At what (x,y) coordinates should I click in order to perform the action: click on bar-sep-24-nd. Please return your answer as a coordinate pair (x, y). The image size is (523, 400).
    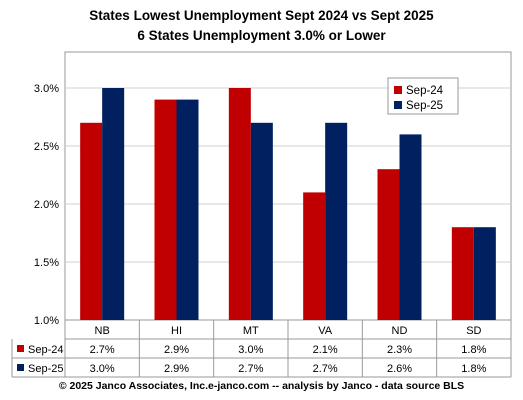
    Looking at the image, I should click on (388, 244).